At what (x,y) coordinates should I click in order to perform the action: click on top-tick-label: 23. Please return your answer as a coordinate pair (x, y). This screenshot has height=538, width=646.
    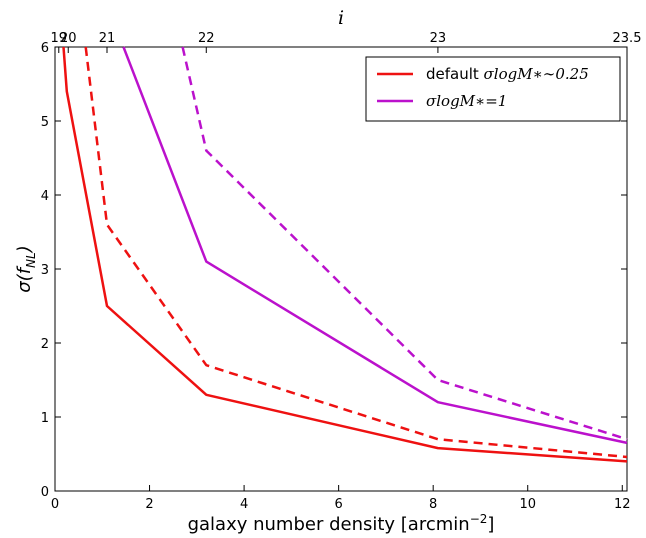
    Looking at the image, I should click on (438, 38).